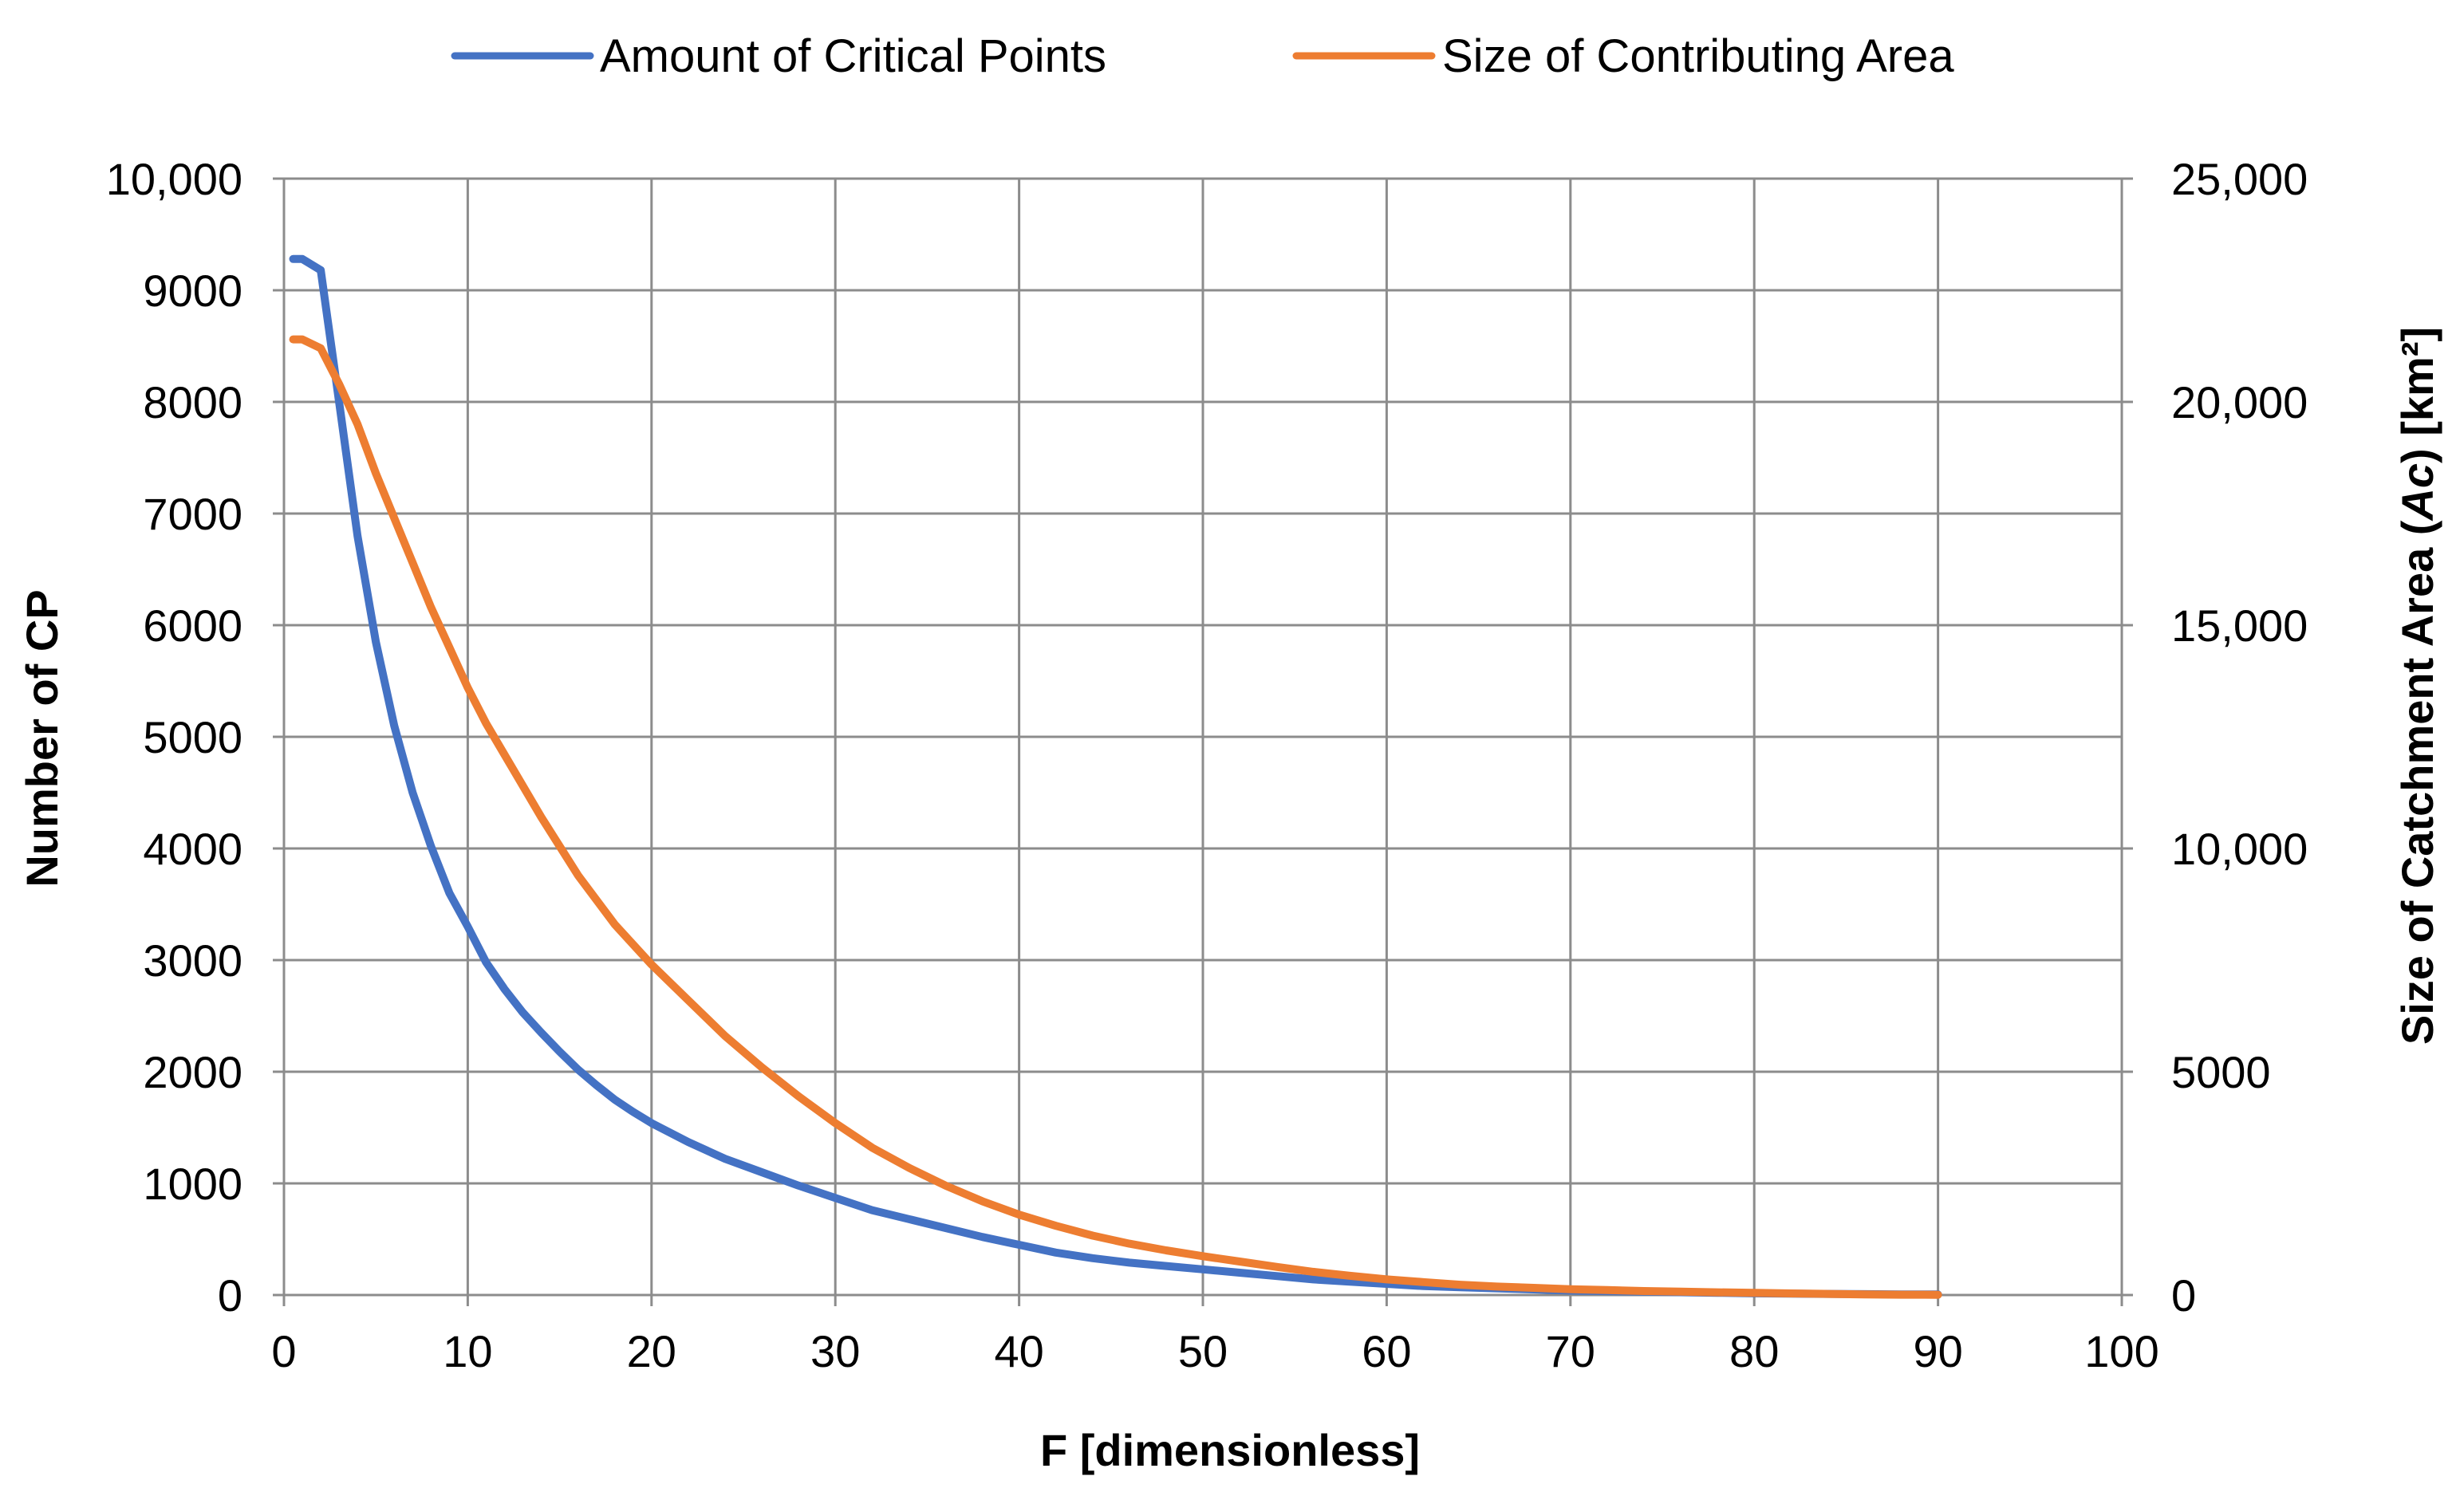 Image resolution: width=2464 pixels, height=1488 pixels. What do you see at coordinates (835, 1351) in the screenshot?
I see `x-tick-label: 30` at bounding box center [835, 1351].